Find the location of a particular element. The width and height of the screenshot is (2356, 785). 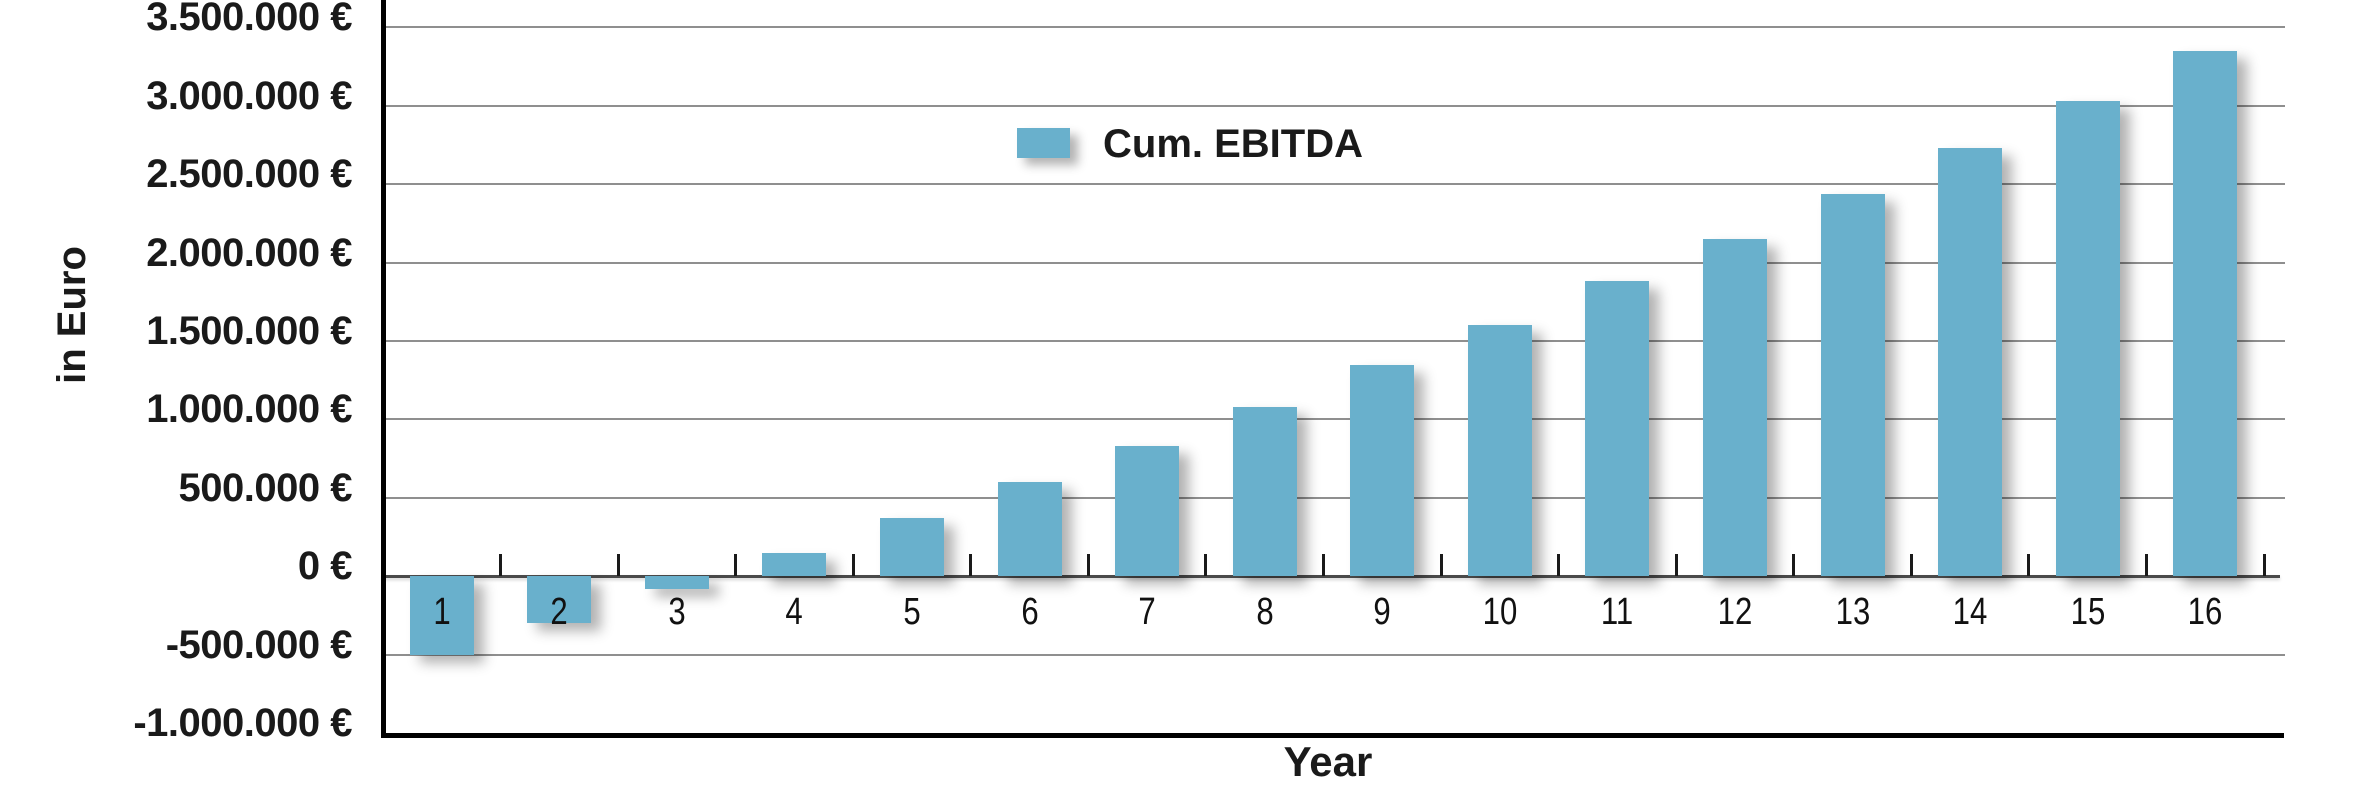

gridline--500000 is located at coordinates (1335, 654).